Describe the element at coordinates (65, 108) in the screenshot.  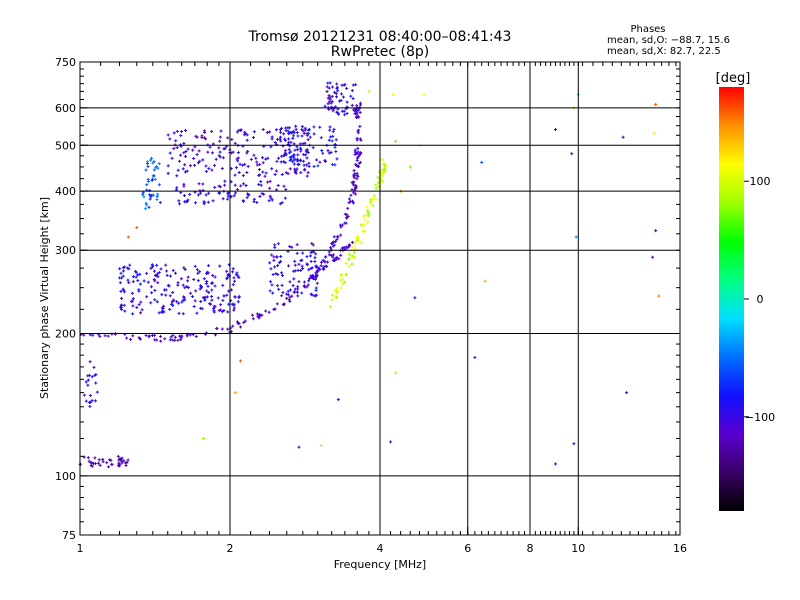
I see `y-tick-label: 600` at that location.